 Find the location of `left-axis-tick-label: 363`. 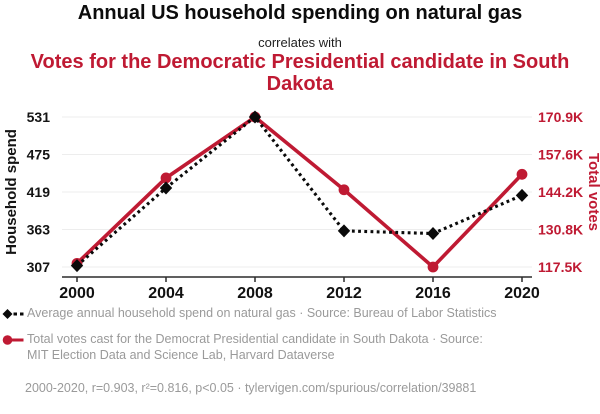

left-axis-tick-label: 363 is located at coordinates (39, 230).